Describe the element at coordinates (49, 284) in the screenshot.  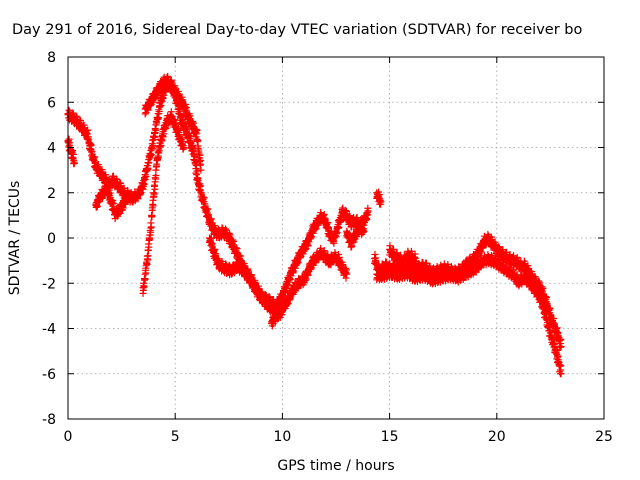
I see `y-tick-label: -2` at that location.